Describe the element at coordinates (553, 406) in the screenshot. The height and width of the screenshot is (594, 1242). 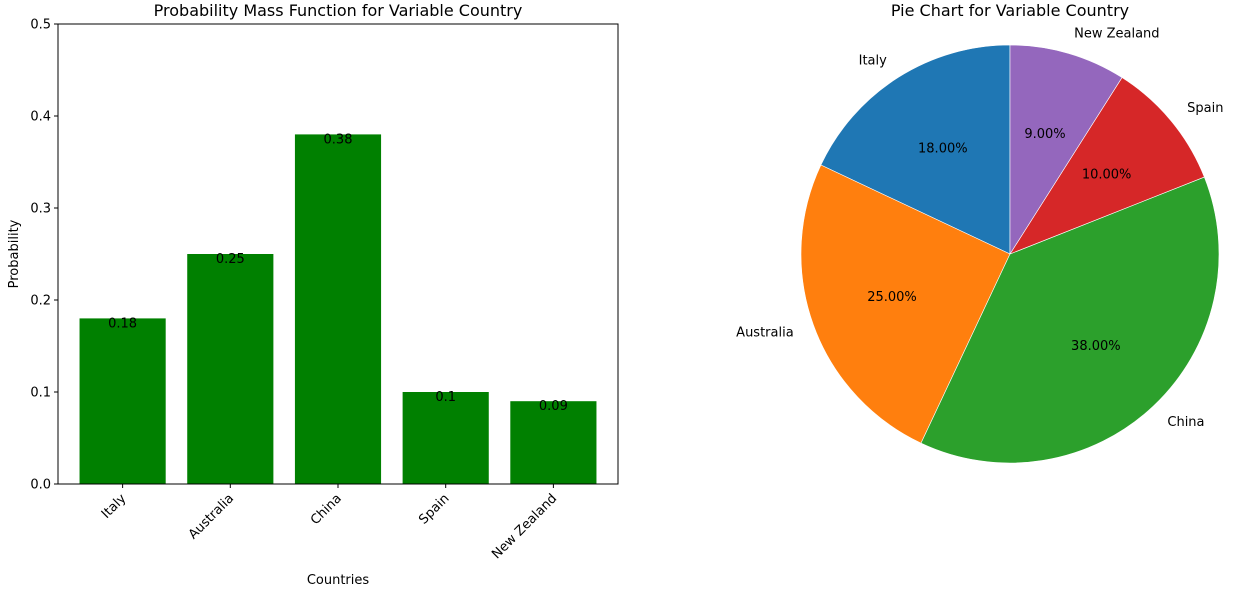
I see `bar-value-label: 0.09` at that location.